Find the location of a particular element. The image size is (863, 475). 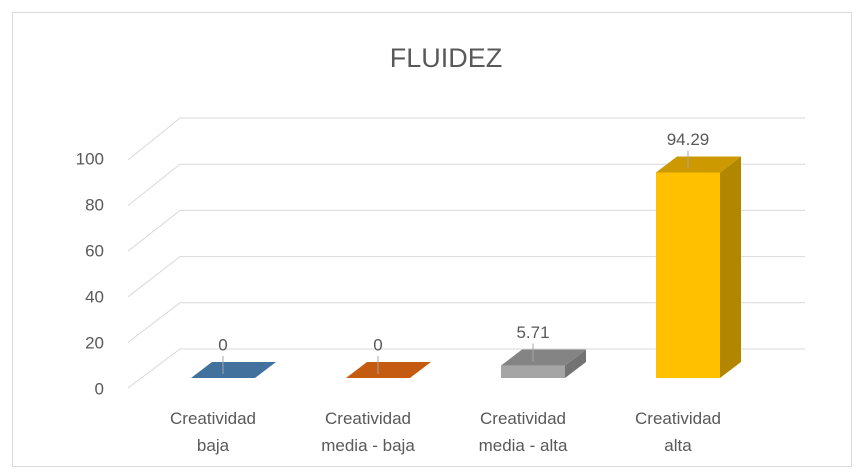

y-tick-label: 0 is located at coordinates (99, 388).